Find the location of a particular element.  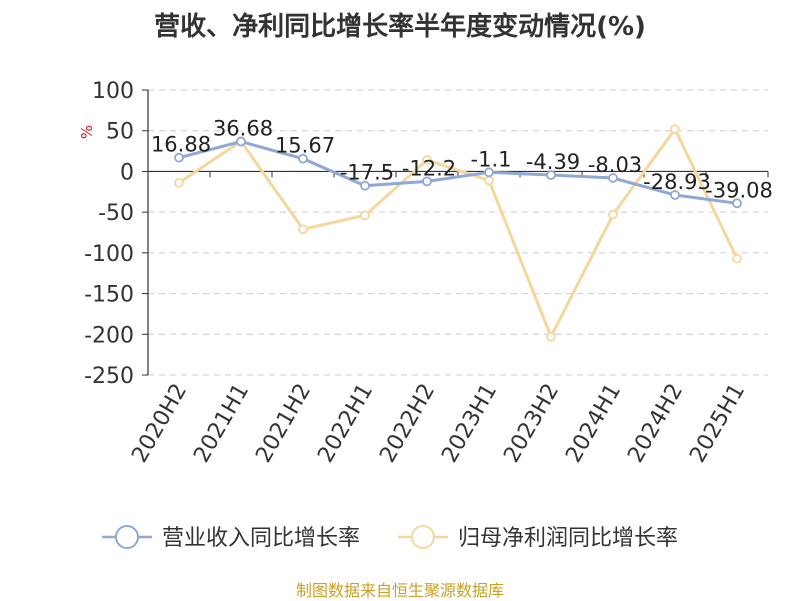

y-tick-label: 50 is located at coordinates (120, 132).